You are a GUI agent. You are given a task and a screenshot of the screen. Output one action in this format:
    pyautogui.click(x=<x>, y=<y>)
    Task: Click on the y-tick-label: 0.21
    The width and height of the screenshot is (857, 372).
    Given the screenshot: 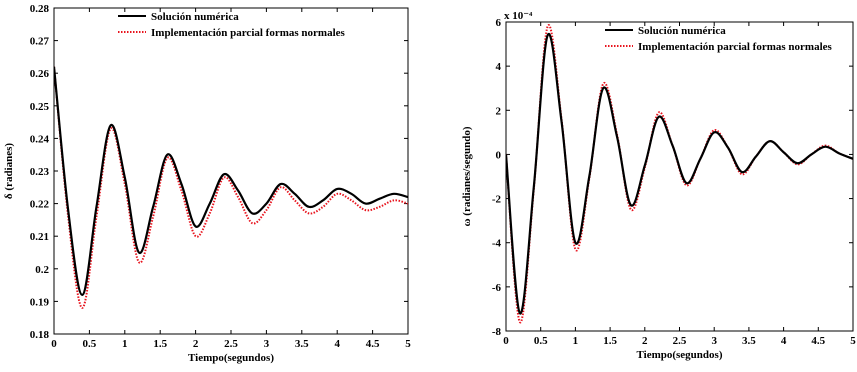 What is the action you would take?
    pyautogui.click(x=39, y=237)
    